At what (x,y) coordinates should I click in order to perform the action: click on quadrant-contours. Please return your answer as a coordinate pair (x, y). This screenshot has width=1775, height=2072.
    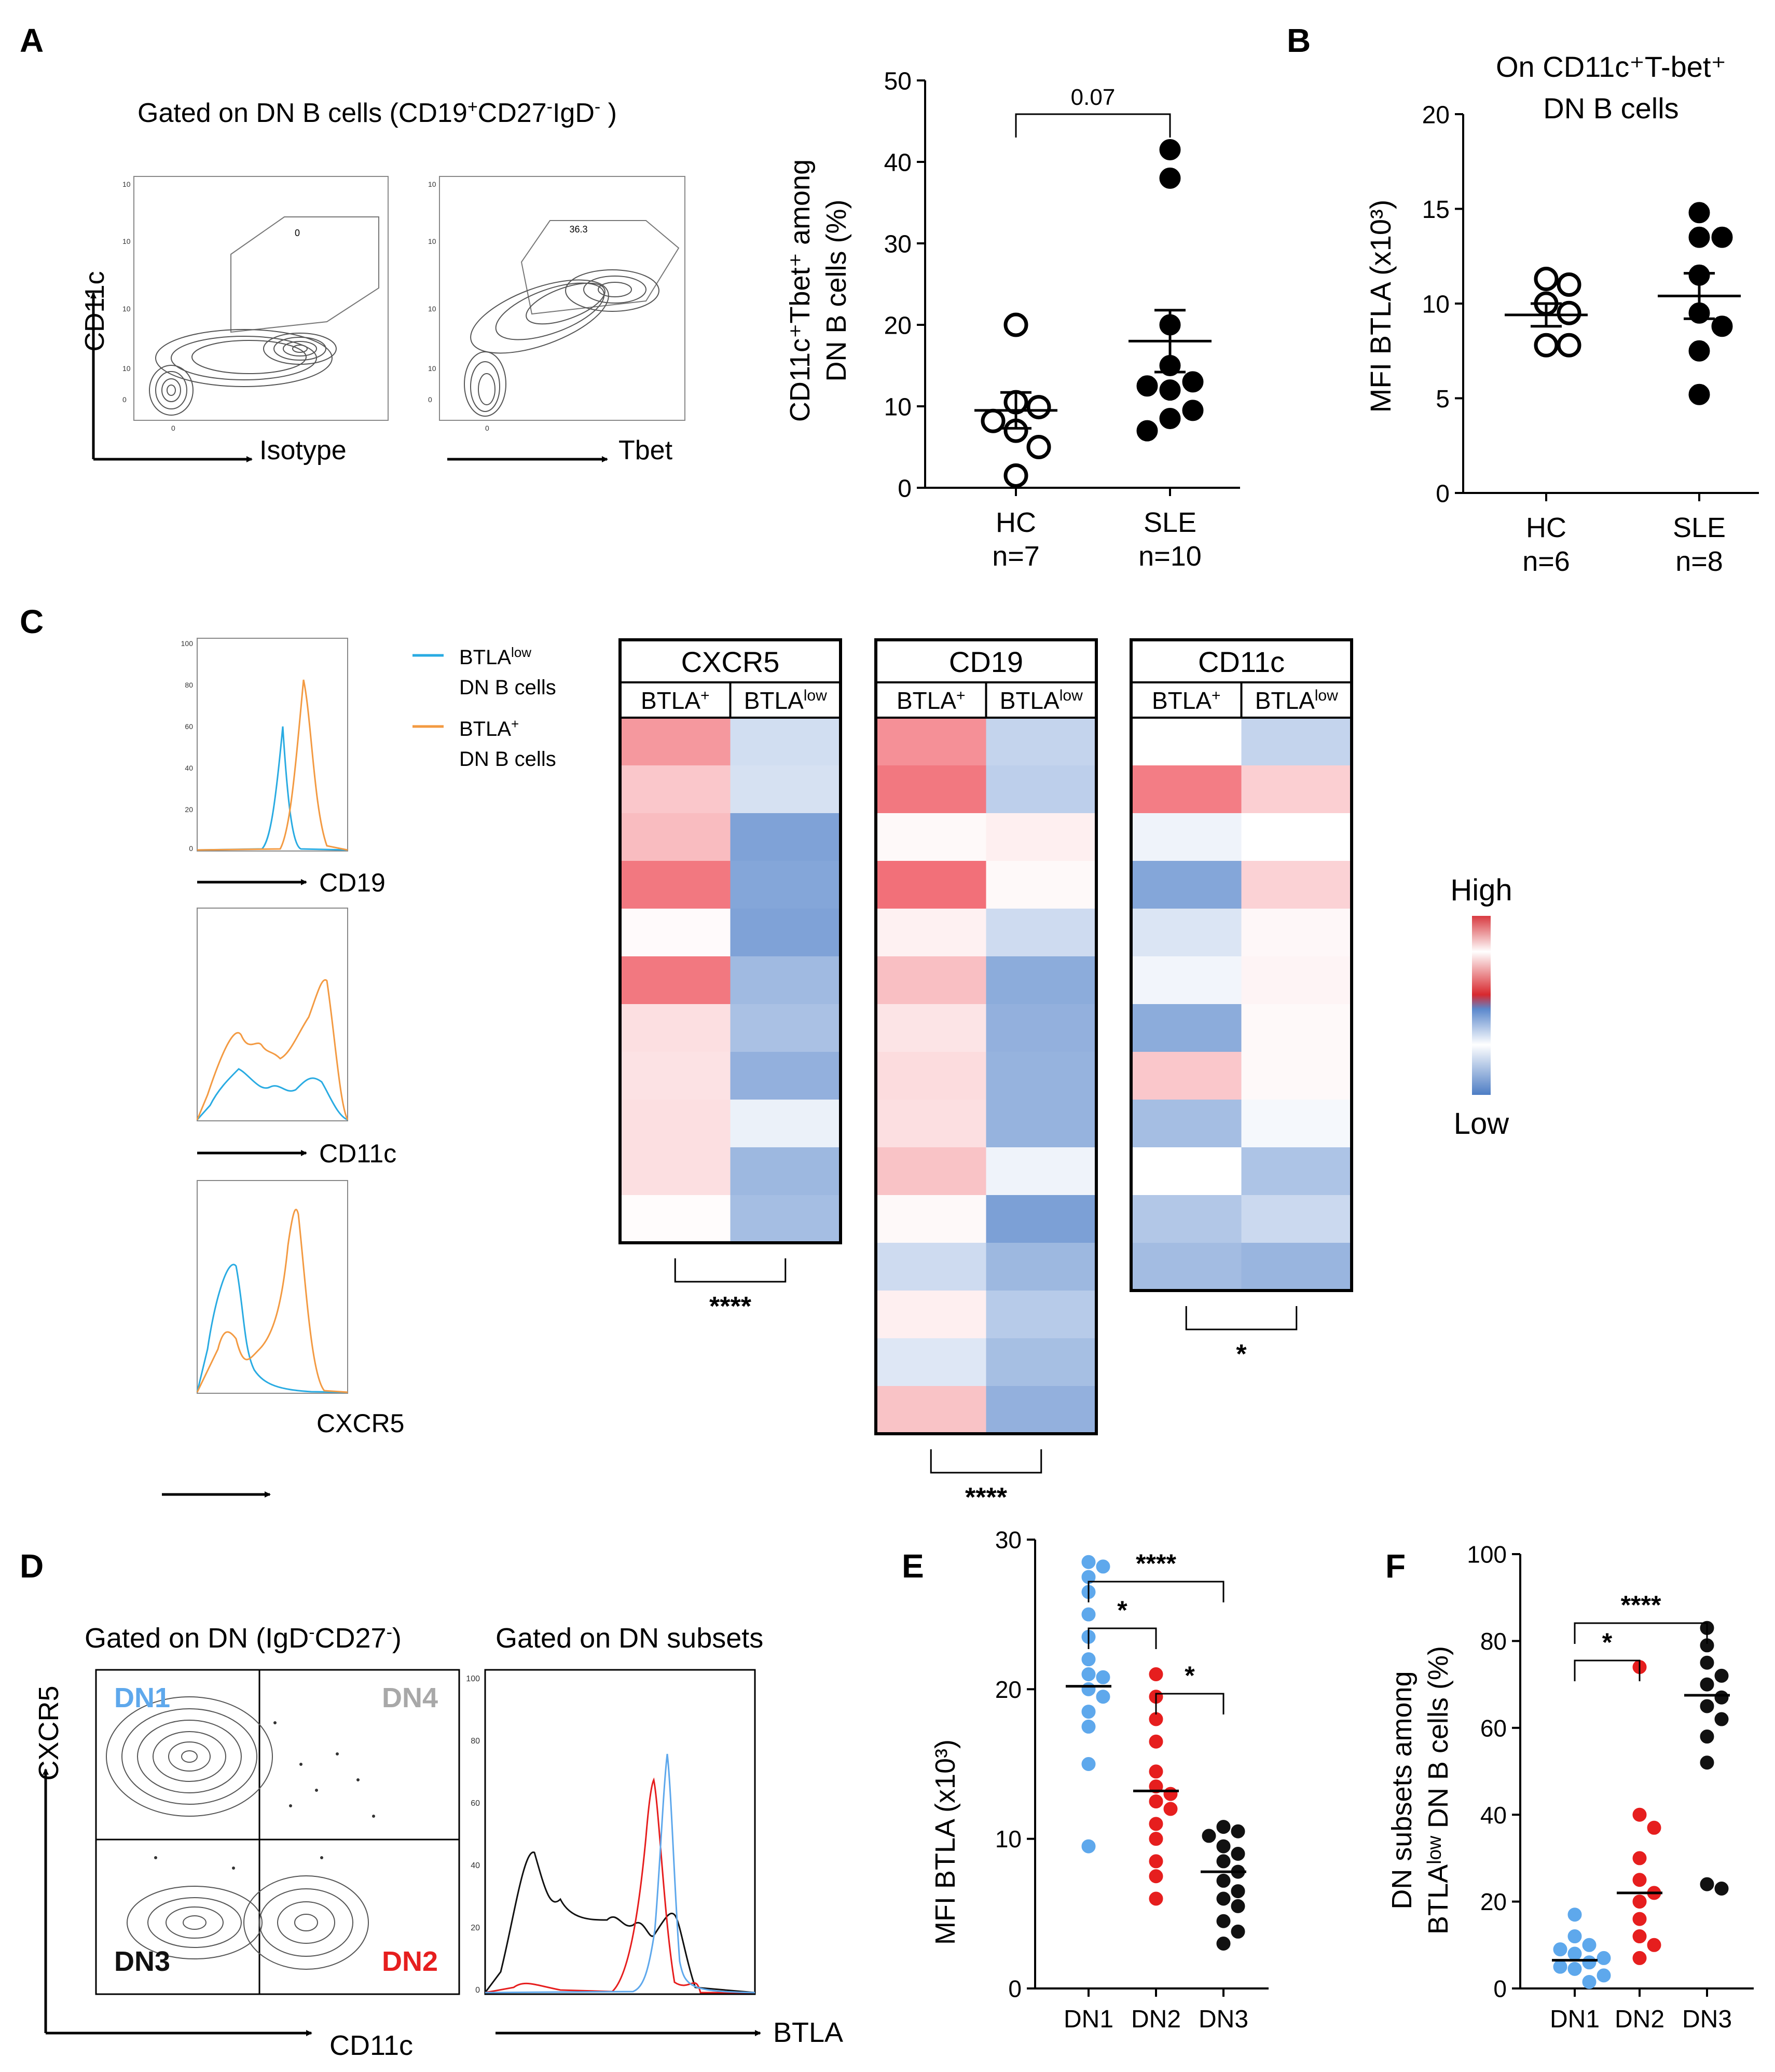
    Looking at the image, I should click on (237, 1833).